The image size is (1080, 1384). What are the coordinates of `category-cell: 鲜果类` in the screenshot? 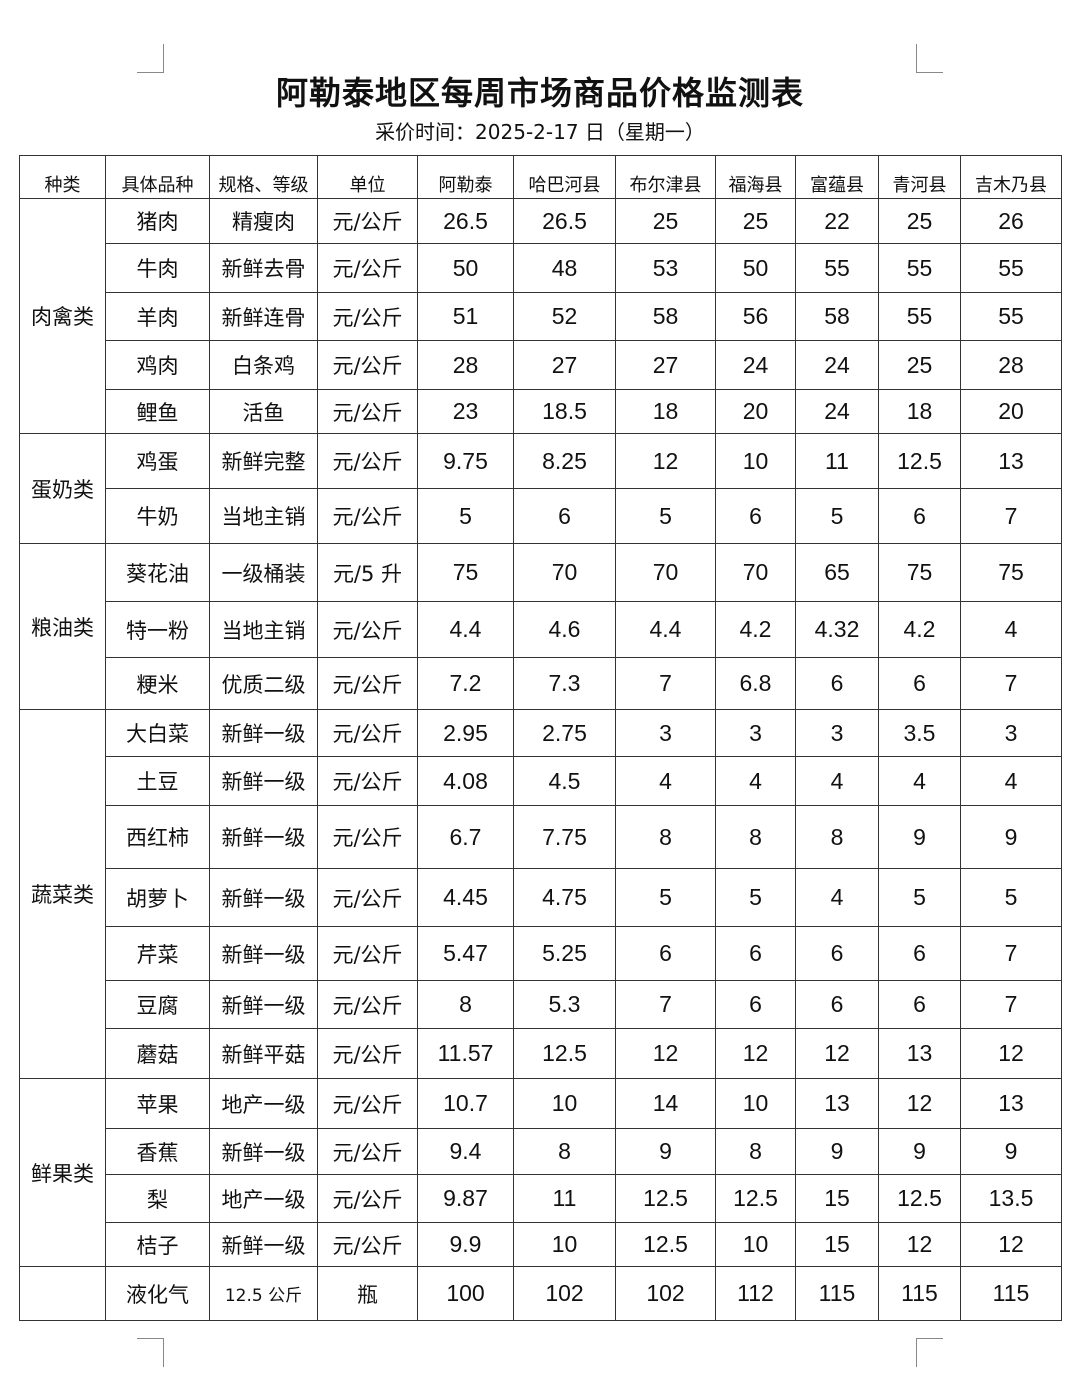 It's located at (62, 1172).